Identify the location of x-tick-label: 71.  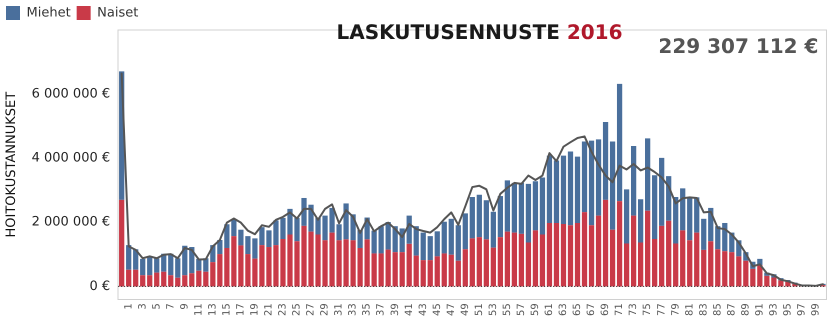
(620, 309).